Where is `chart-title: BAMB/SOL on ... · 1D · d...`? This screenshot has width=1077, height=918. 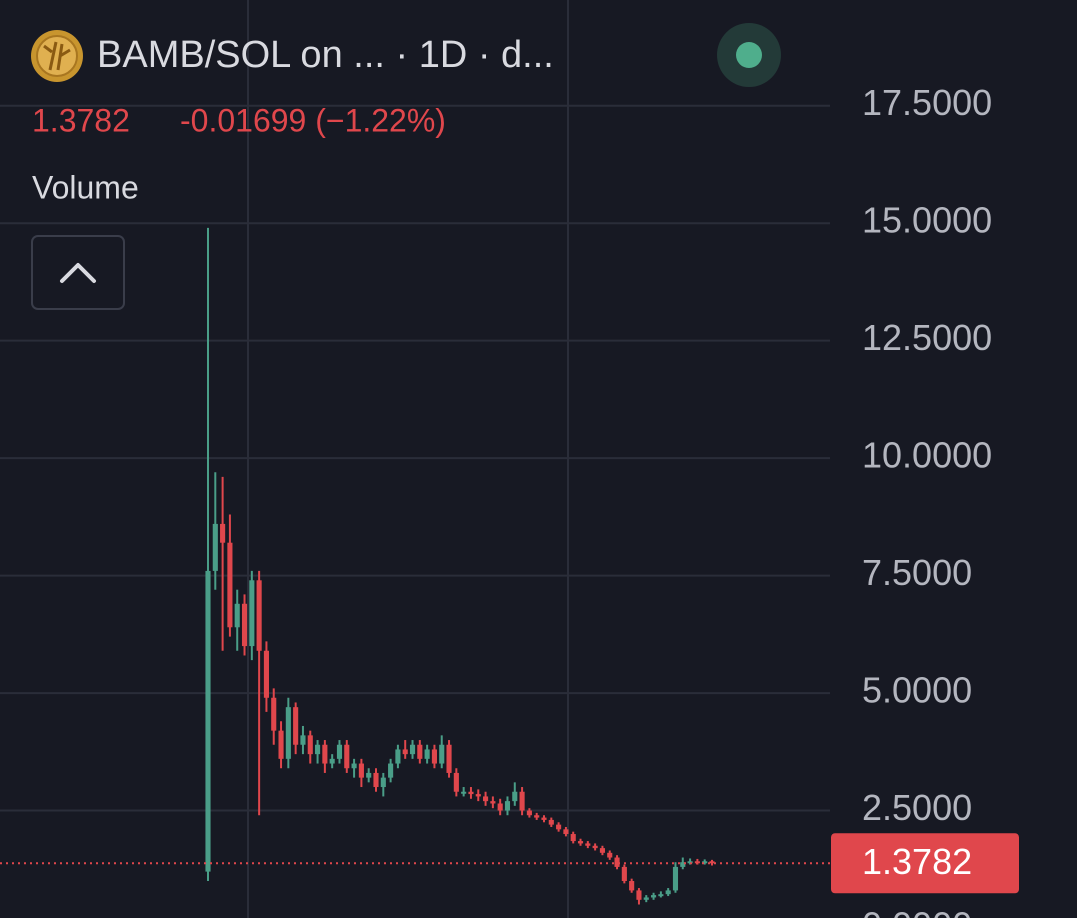 chart-title: BAMB/SOL on ... · 1D · d... is located at coordinates (325, 55).